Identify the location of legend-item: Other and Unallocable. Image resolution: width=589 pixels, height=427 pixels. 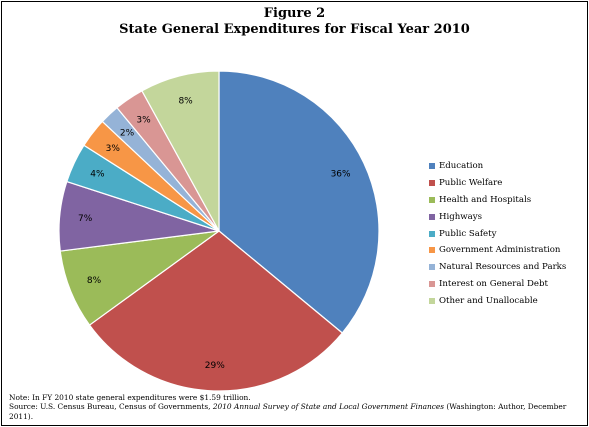
(497, 300).